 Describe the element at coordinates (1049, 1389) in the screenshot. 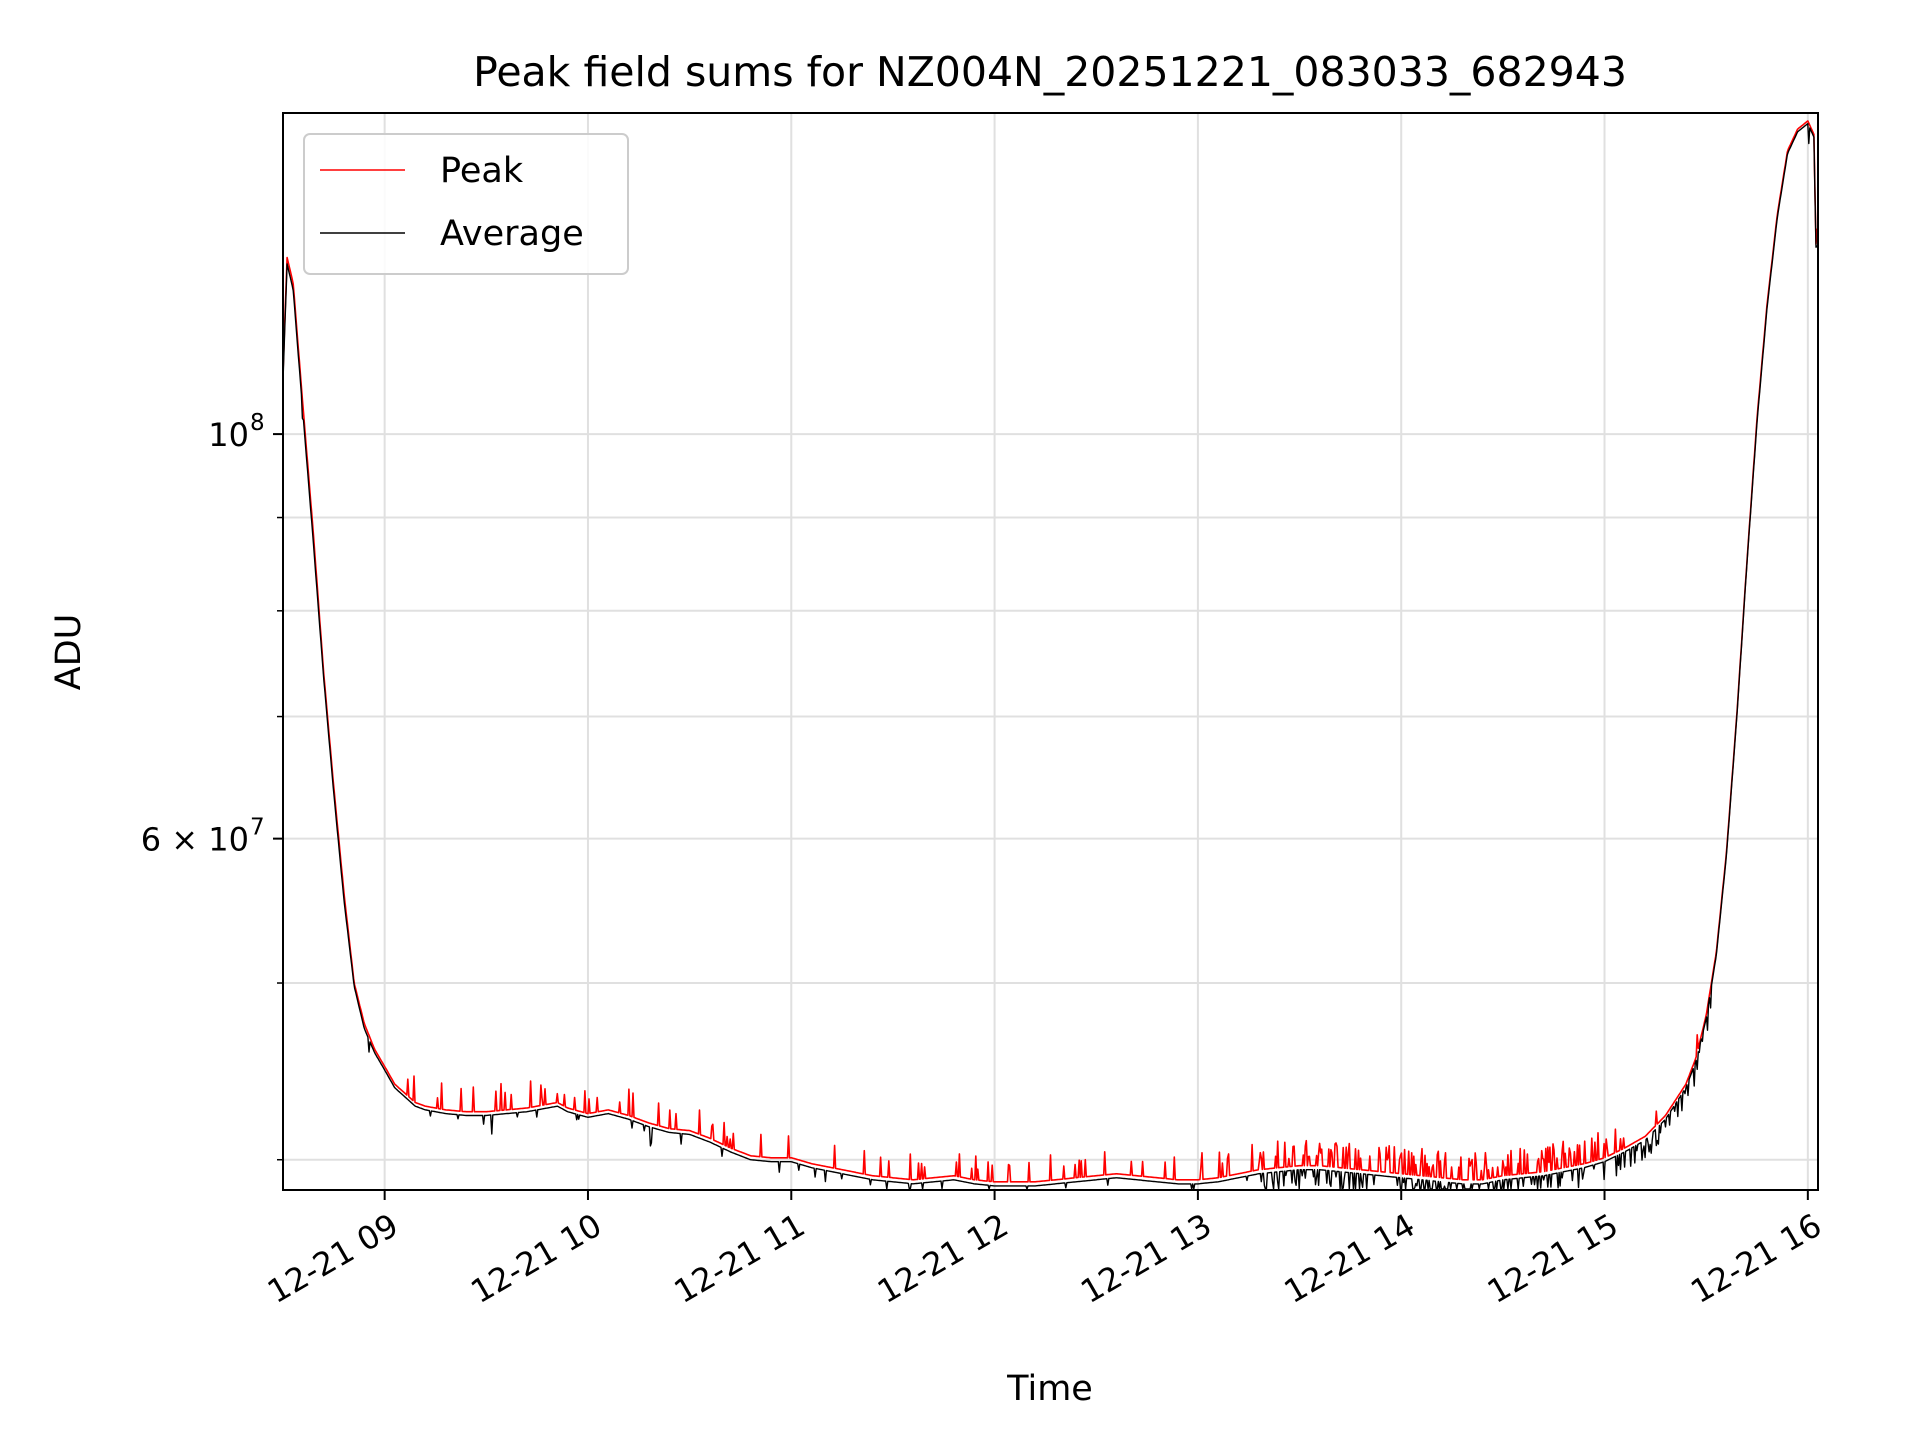

I see `x-axis-label: Time` at that location.